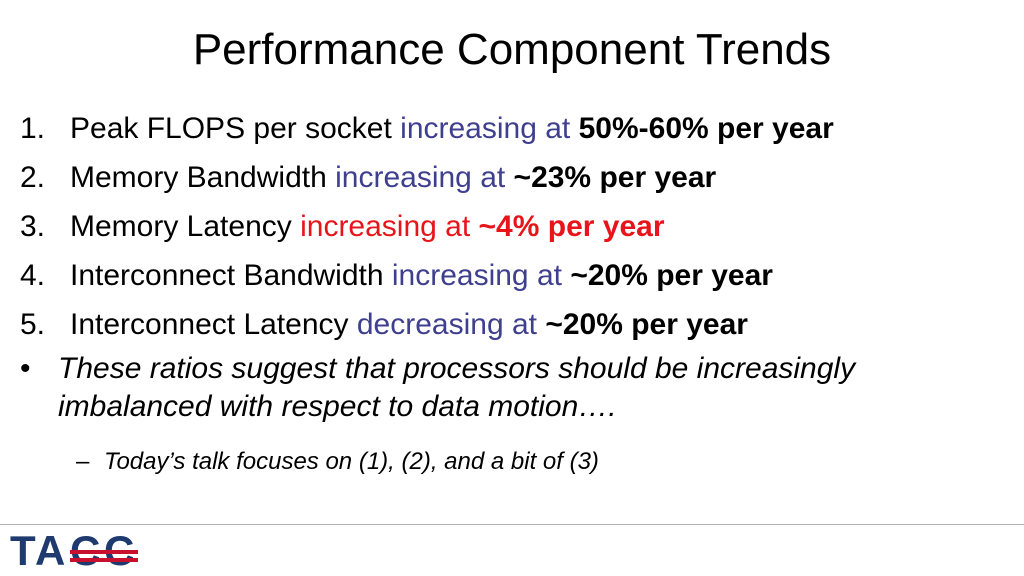 This screenshot has width=1024, height=576. I want to click on footer-divider, so click(512, 524).